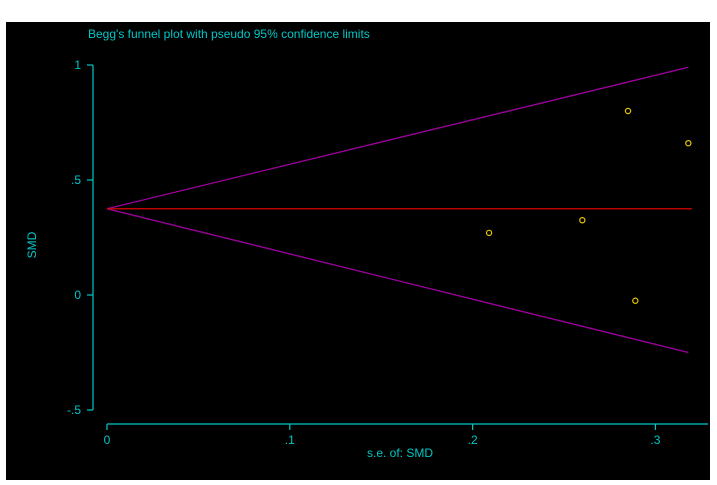  What do you see at coordinates (107, 440) in the screenshot?
I see `x-tick-label: 0` at bounding box center [107, 440].